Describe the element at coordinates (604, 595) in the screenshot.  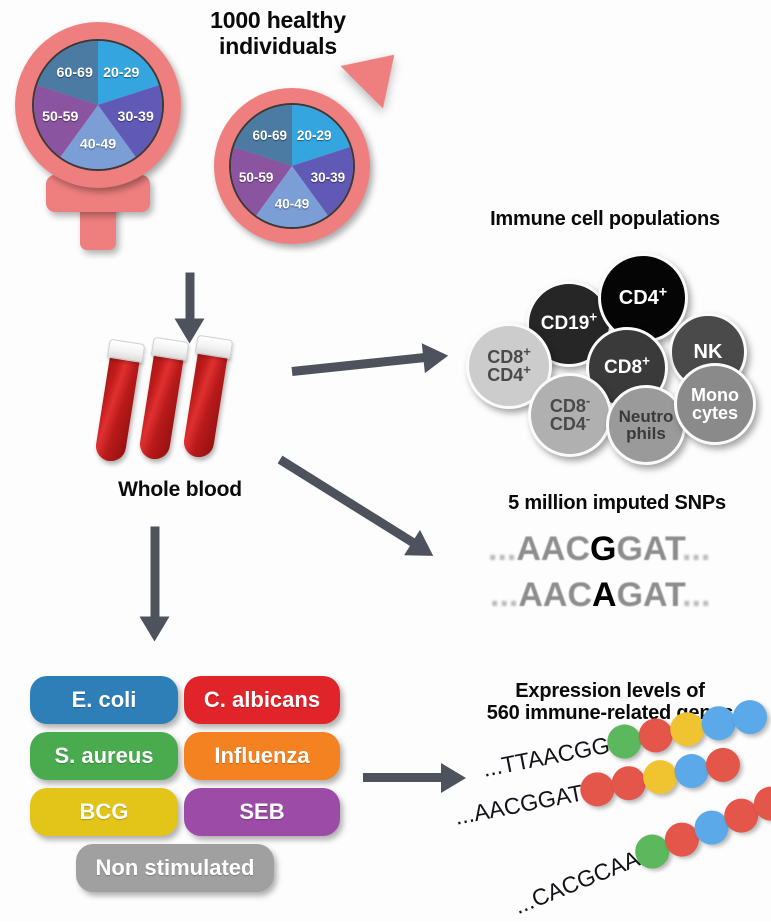
I see `snp-variant-base: A` at that location.